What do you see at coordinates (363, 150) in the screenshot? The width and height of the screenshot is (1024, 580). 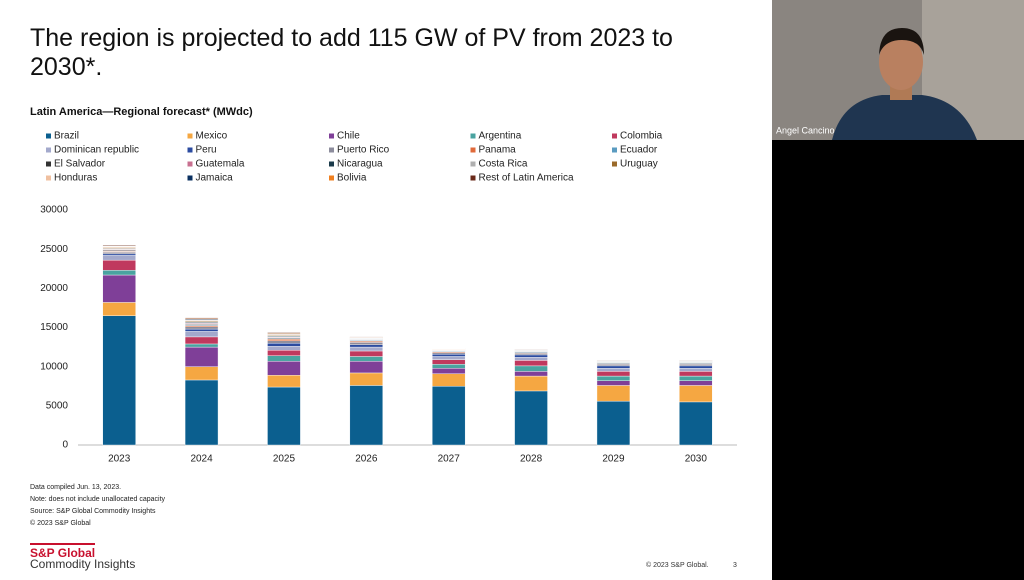 I see `legend-label: Puerto Rico` at bounding box center [363, 150].